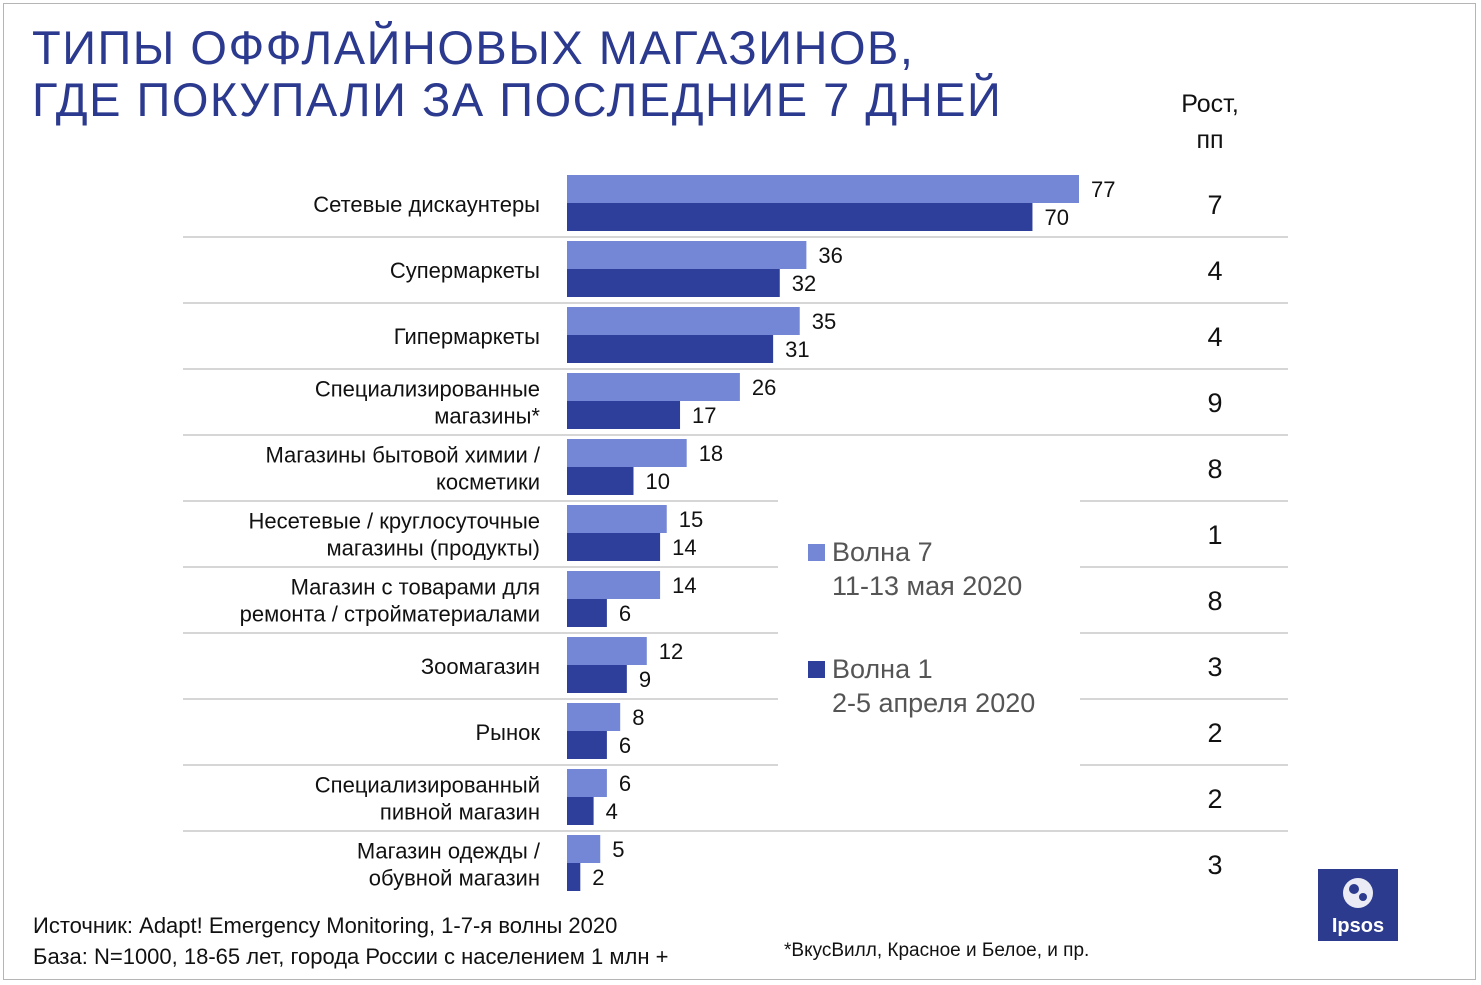  I want to click on category-label: Магазин одежды / обувной магазин, so click(449, 865).